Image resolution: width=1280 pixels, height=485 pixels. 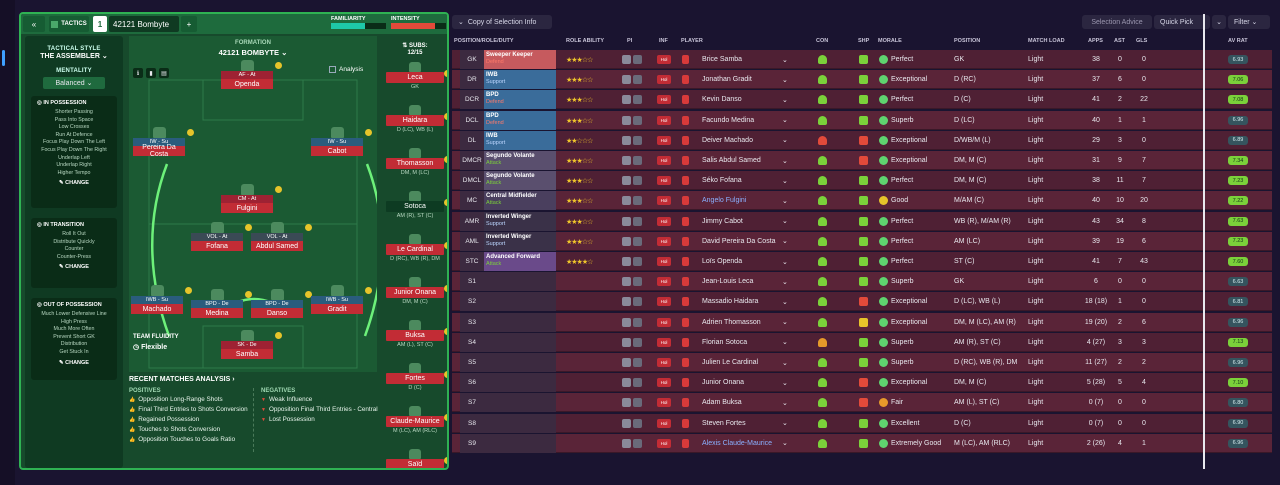 I want to click on column-header: SHP, so click(x=864, y=41).